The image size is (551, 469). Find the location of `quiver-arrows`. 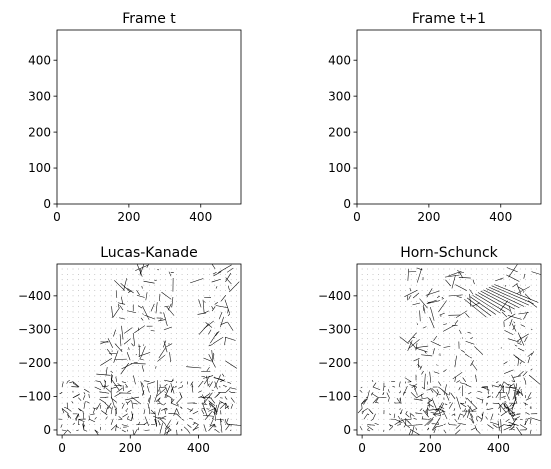

quiver-arrows is located at coordinates (149, 349).